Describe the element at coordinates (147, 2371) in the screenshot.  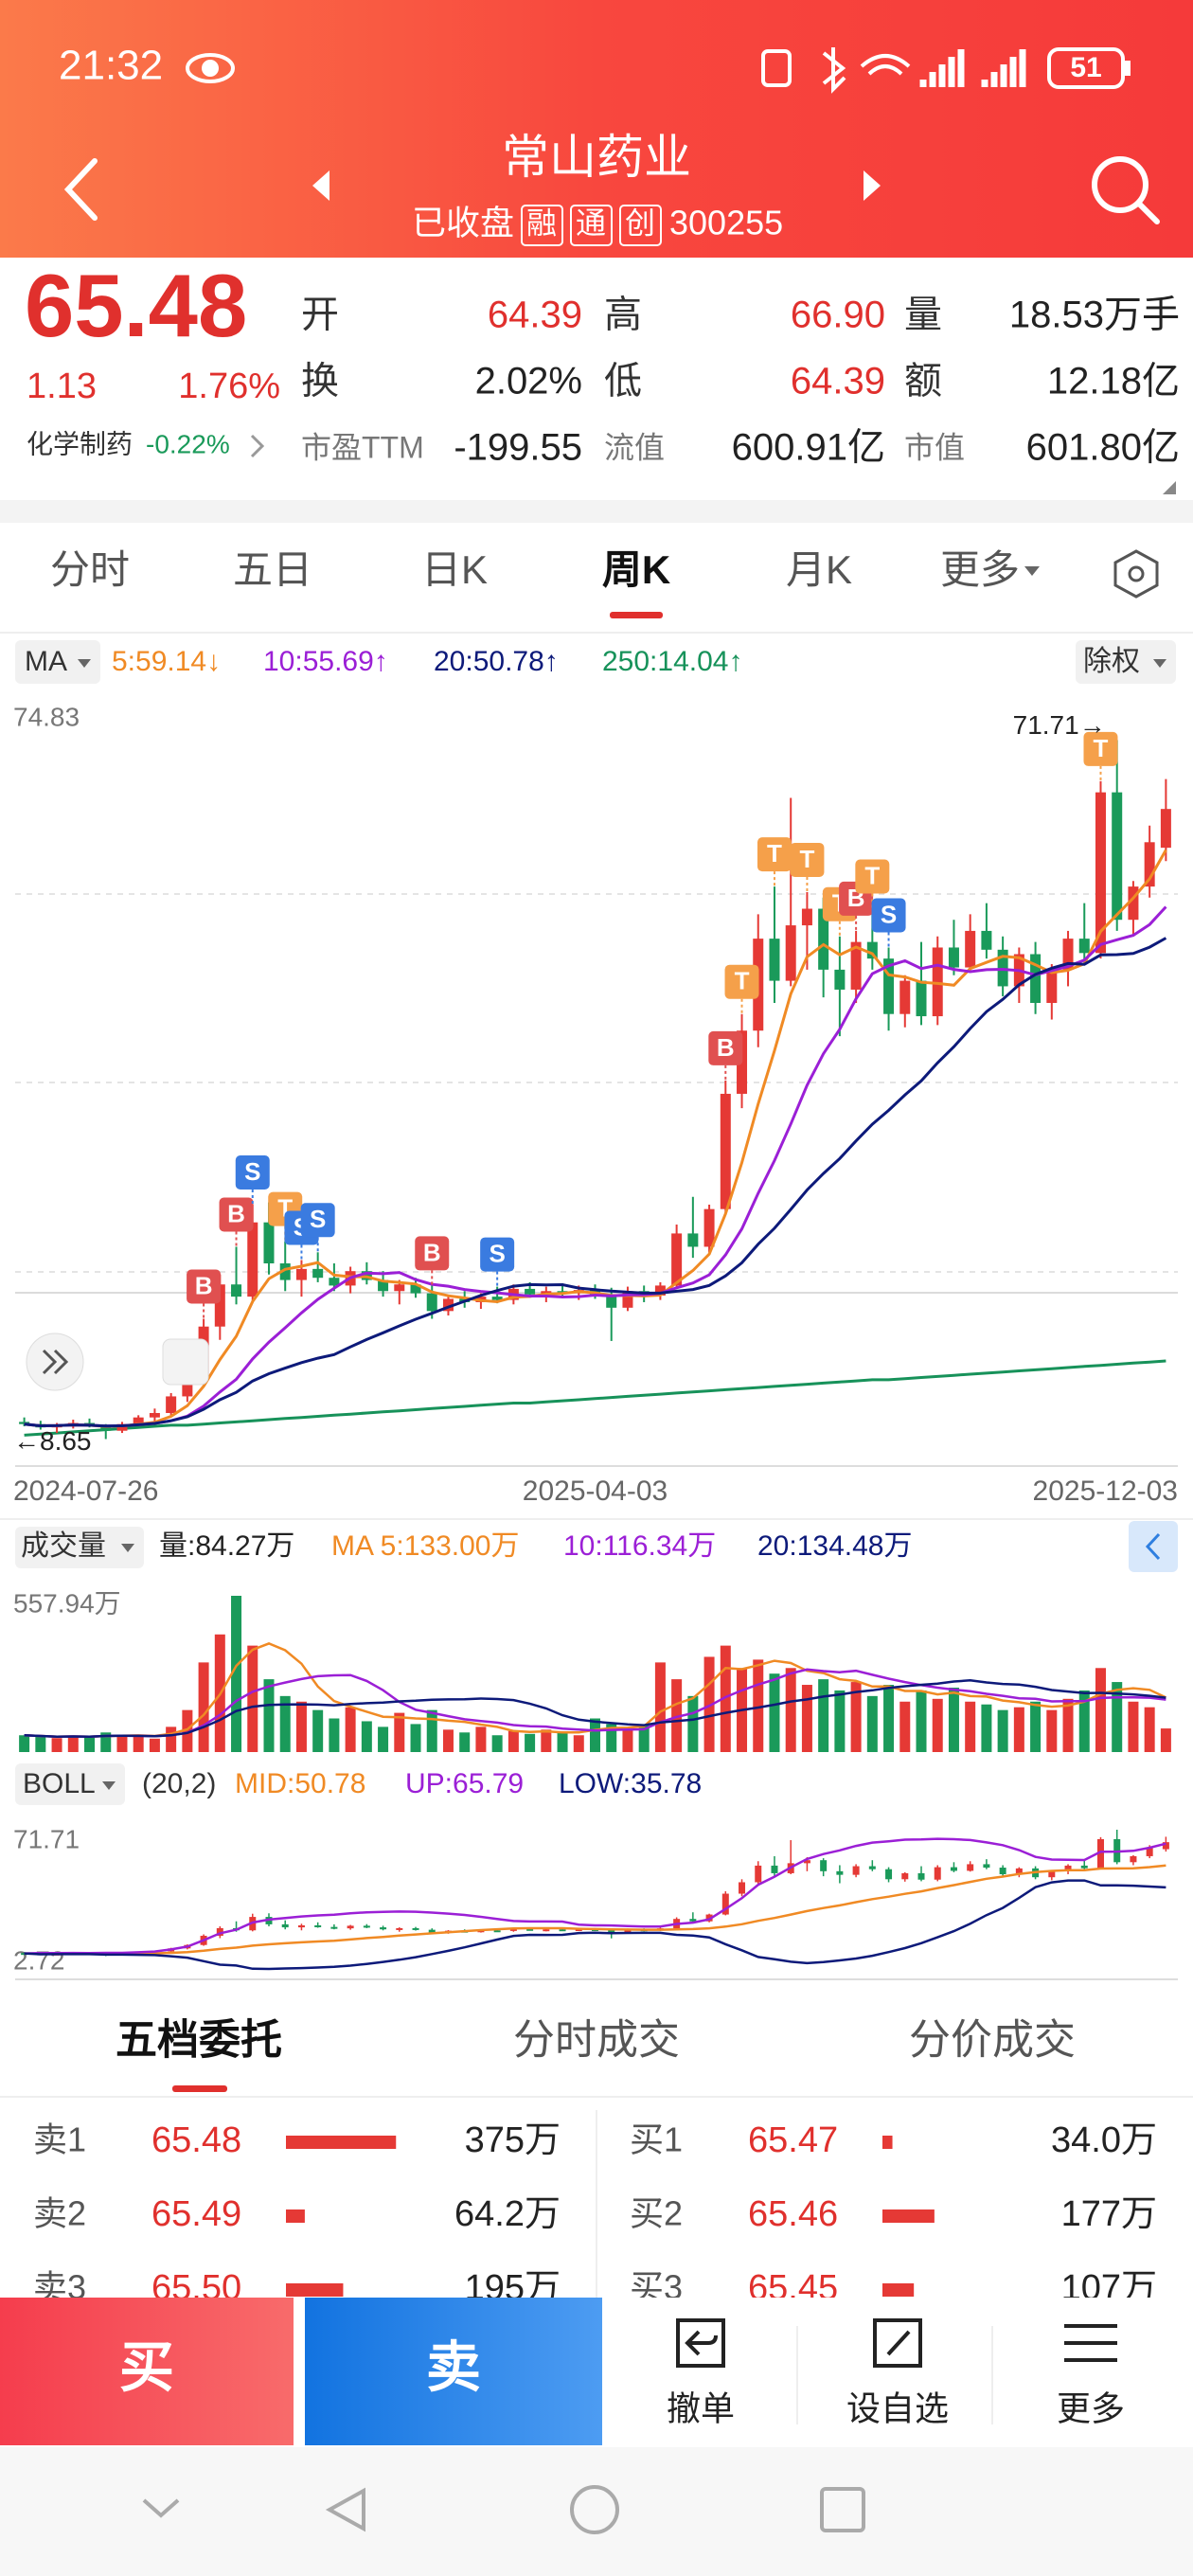
I see `buy-button` at that location.